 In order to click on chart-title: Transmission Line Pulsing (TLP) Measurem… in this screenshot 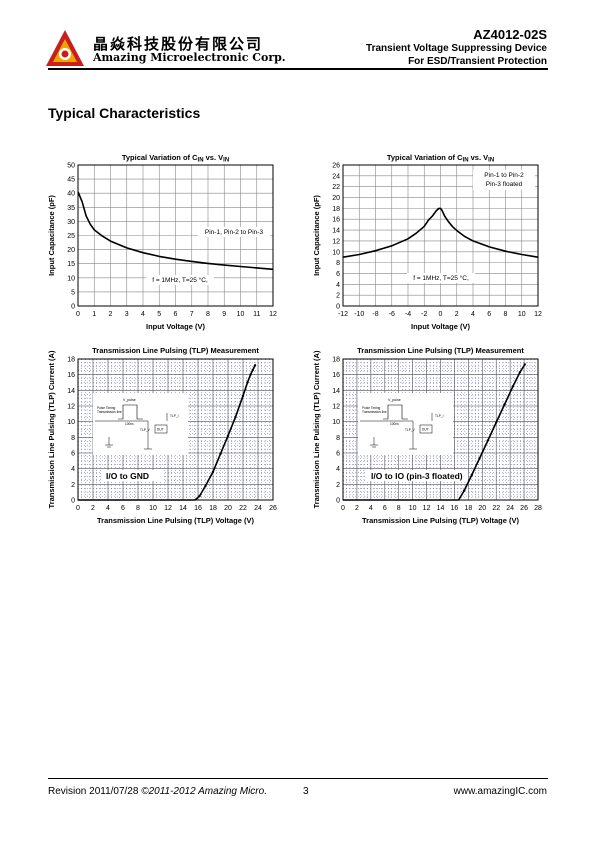, I will do `click(440, 350)`.